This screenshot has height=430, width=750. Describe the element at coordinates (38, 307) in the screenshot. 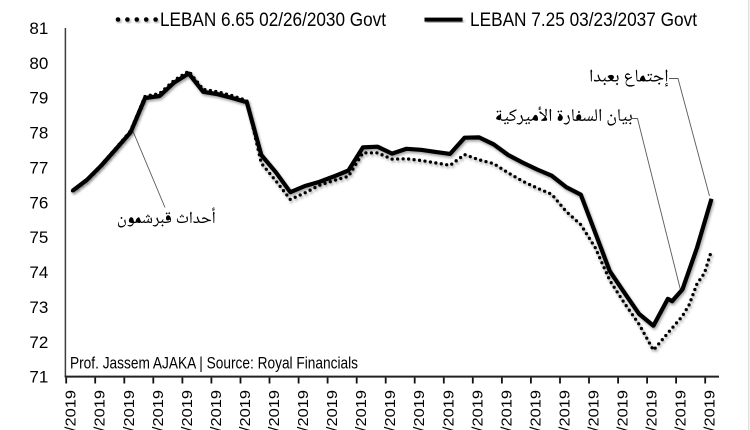

I see `svg-text: 73` at that location.